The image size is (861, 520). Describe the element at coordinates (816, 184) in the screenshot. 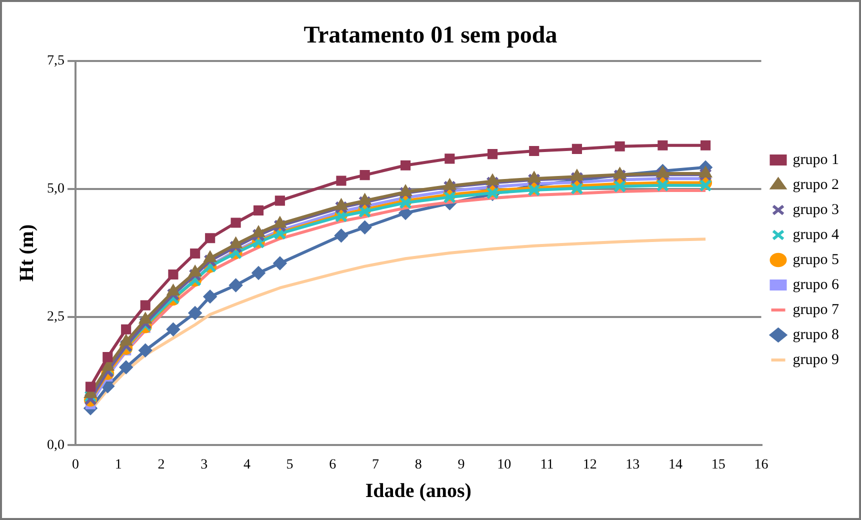

I see `legend-label: grupo 2` at that location.